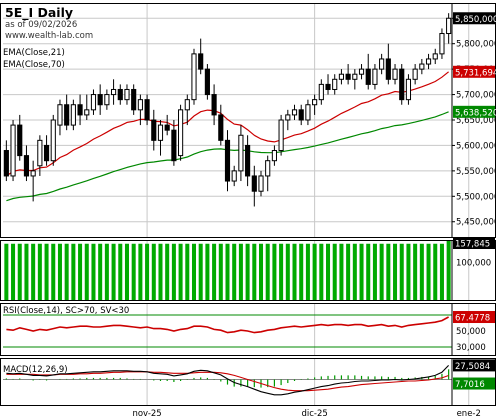  I want to click on volume-panel, so click(227, 270).